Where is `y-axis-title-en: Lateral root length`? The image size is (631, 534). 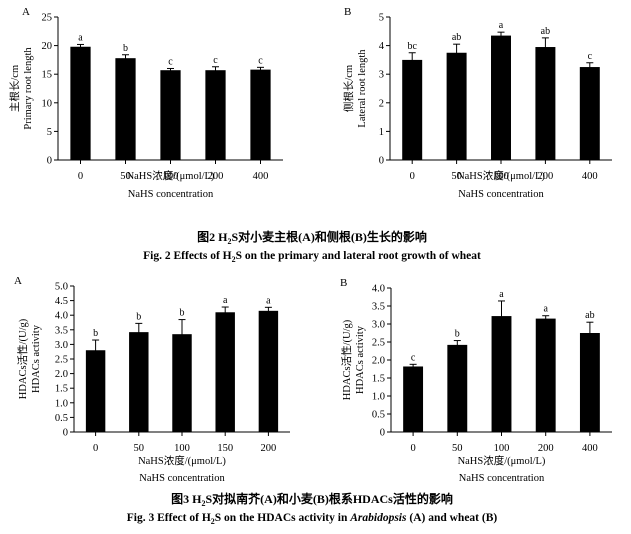 y-axis-title-en: Lateral root length is located at coordinates (362, 88).